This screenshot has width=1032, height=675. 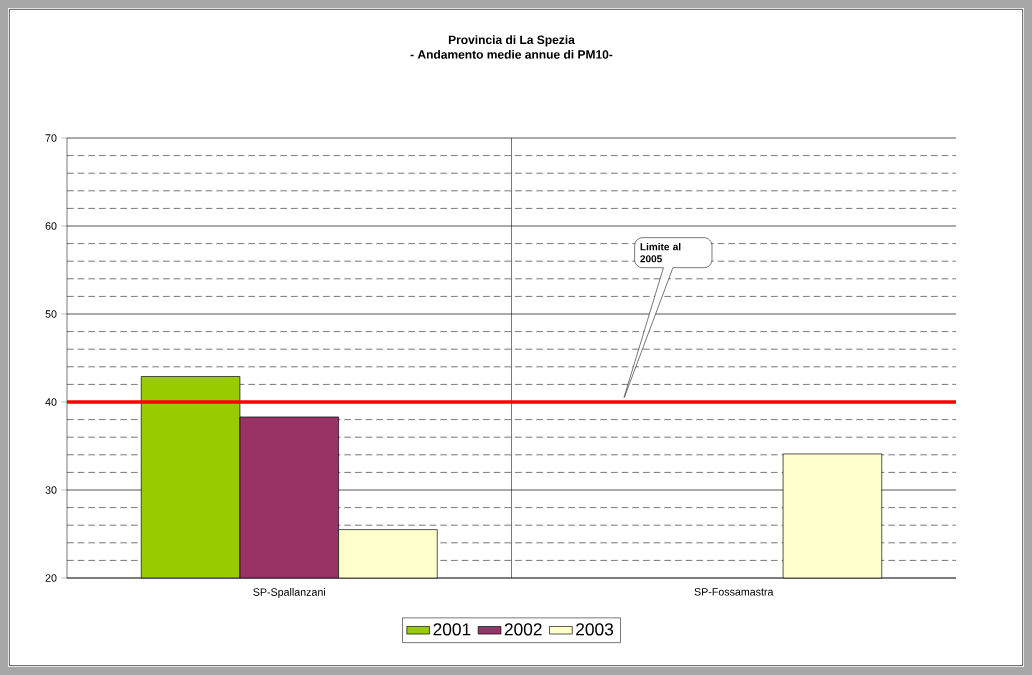 I want to click on legend-label: 2003, so click(x=595, y=629).